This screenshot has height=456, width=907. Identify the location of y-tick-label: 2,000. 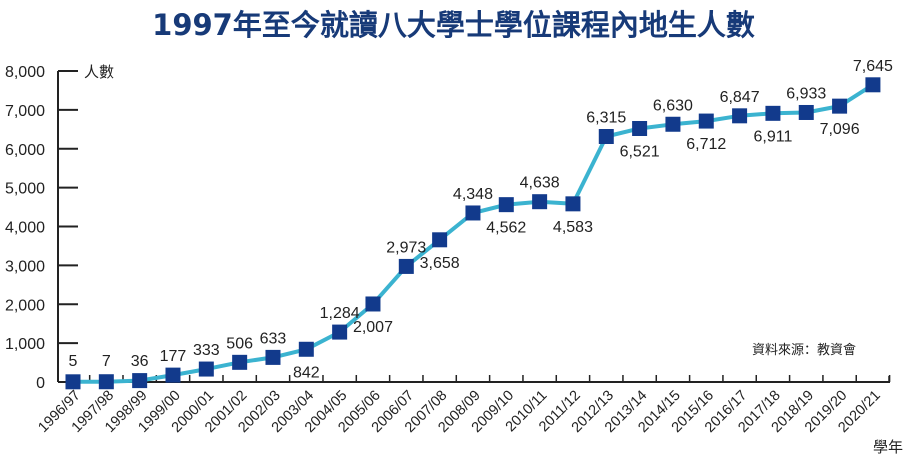
(25, 305).